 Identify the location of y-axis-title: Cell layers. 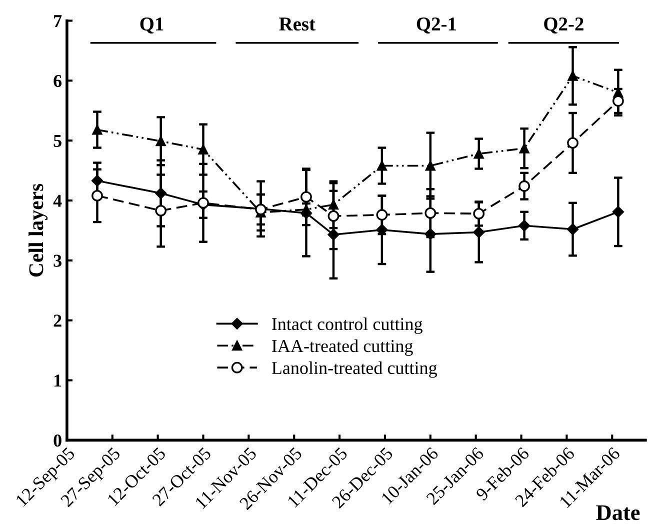
(38, 230).